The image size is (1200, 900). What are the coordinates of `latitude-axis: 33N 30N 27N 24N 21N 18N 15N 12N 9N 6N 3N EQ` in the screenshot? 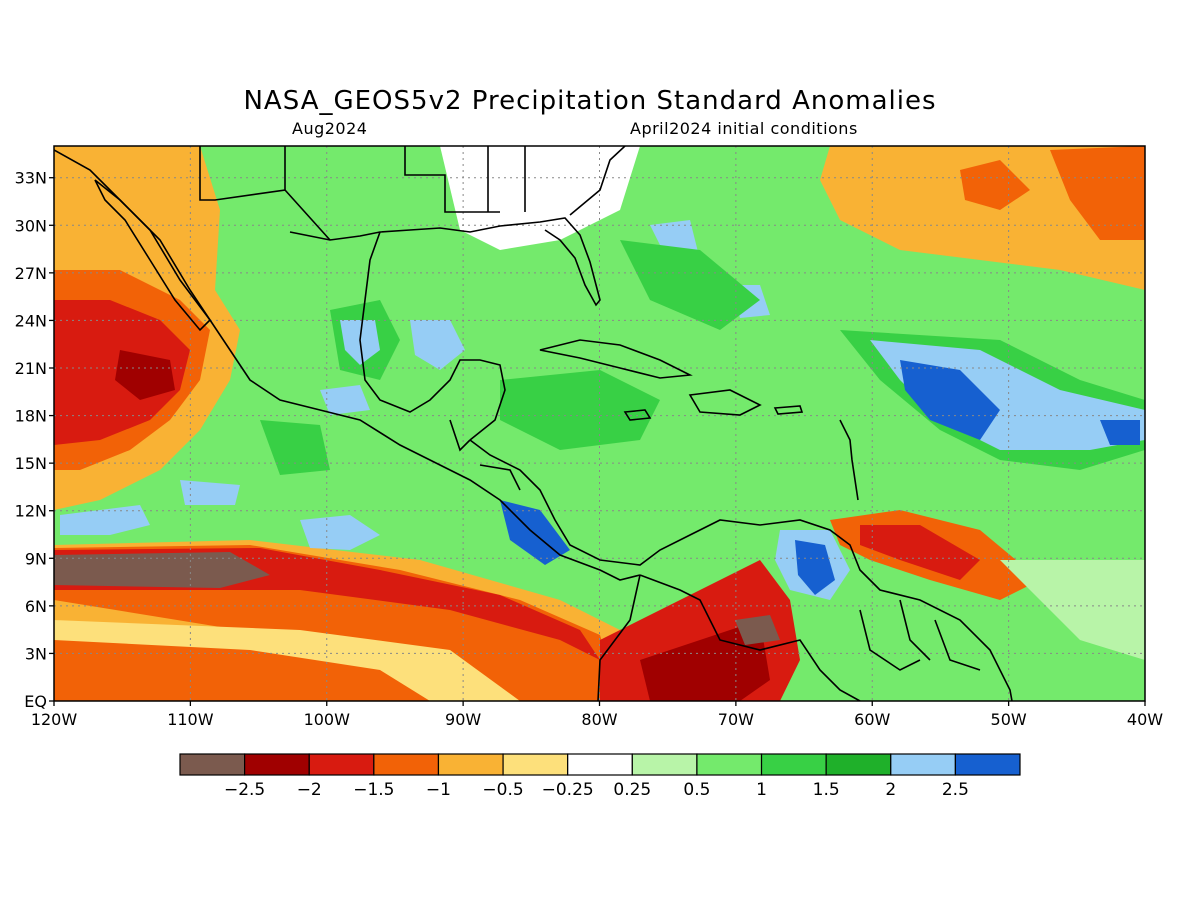 It's located at (34, 440).